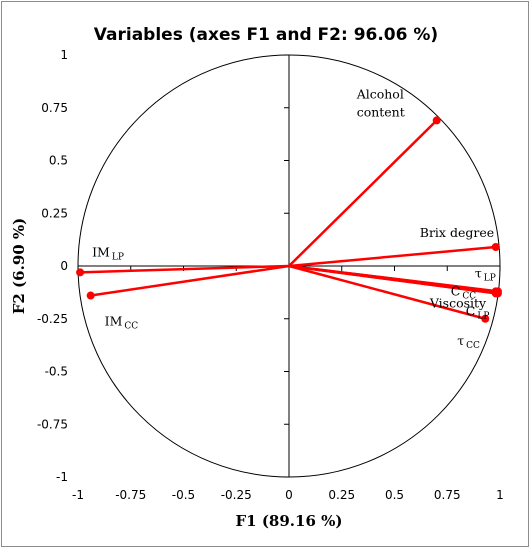  I want to click on variable-label: Brix degree, so click(457, 232).